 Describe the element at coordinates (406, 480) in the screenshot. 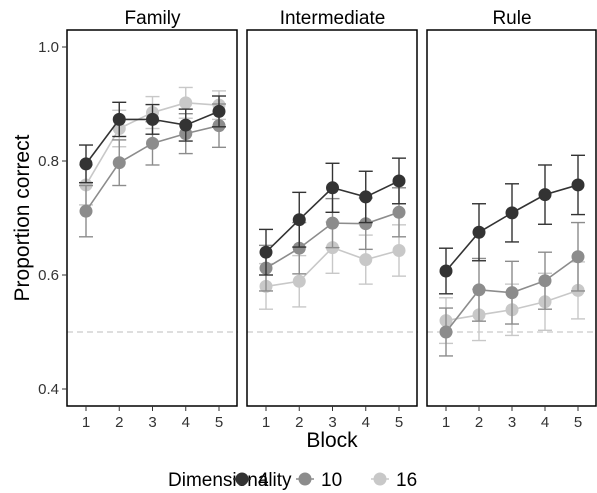

I see `legend-label: 16` at that location.